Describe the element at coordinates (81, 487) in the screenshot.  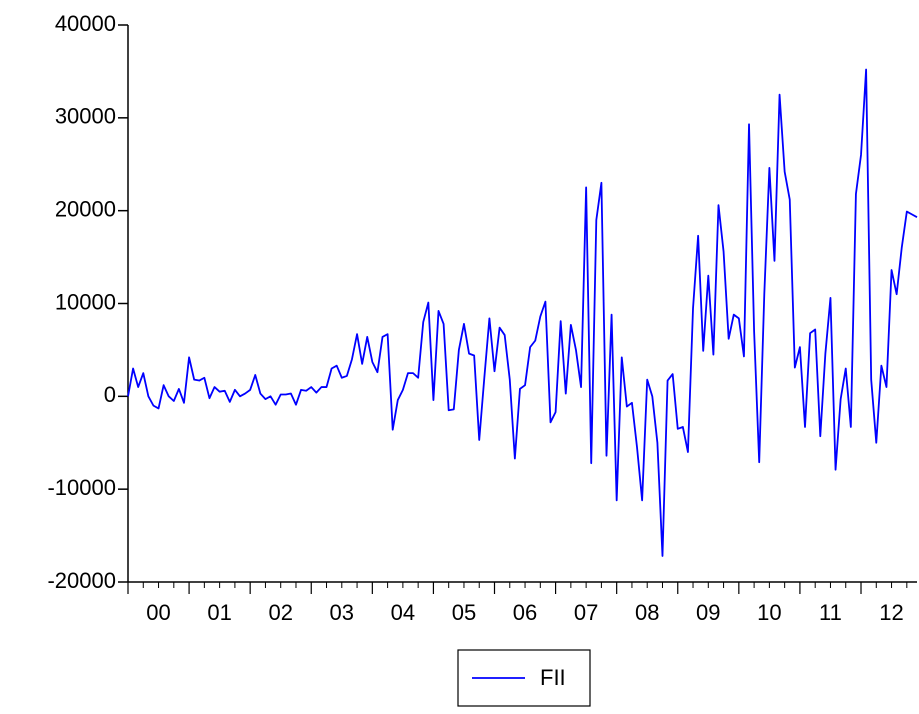
I see `y-tick-label: -10000` at that location.